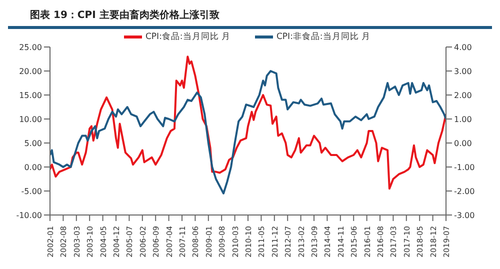 This screenshot has height=269, width=500. What do you see at coordinates (124, 15) in the screenshot?
I see `chart-title: 图表 19：CPI 主要由畜肉类价格上涨引致` at bounding box center [124, 15].